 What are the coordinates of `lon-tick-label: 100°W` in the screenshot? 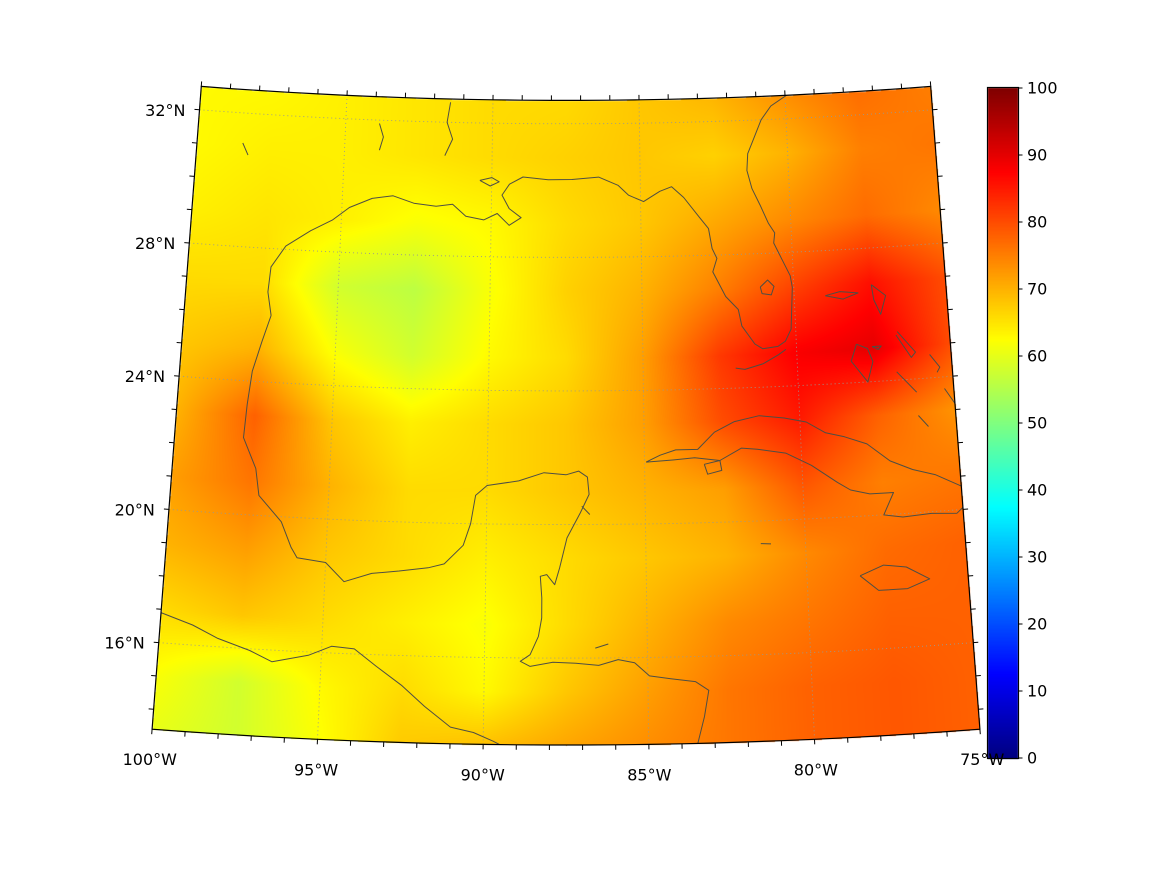 It's located at (150, 759).